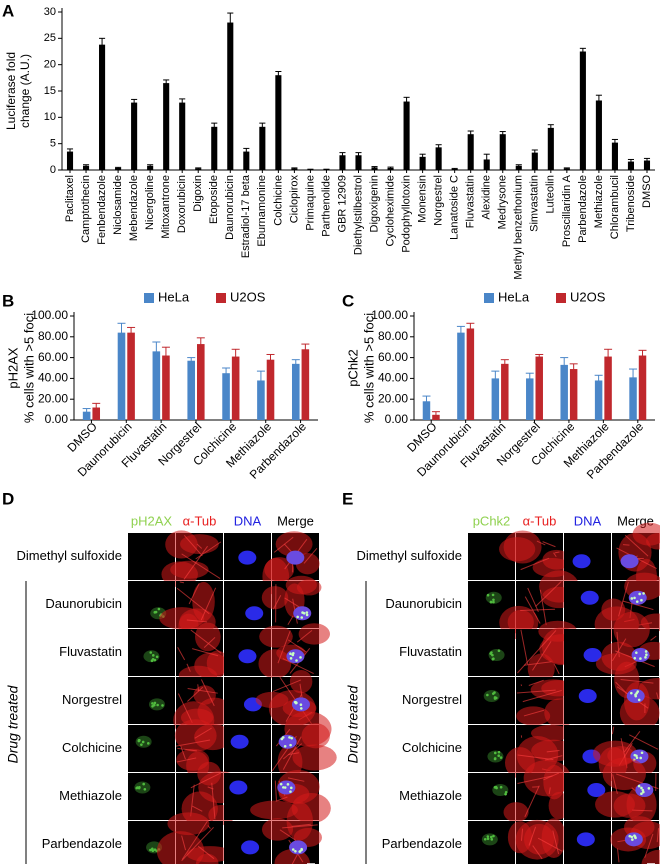 The height and width of the screenshot is (864, 660). Describe the element at coordinates (491, 842) in the screenshot. I see `image-bg` at that location.